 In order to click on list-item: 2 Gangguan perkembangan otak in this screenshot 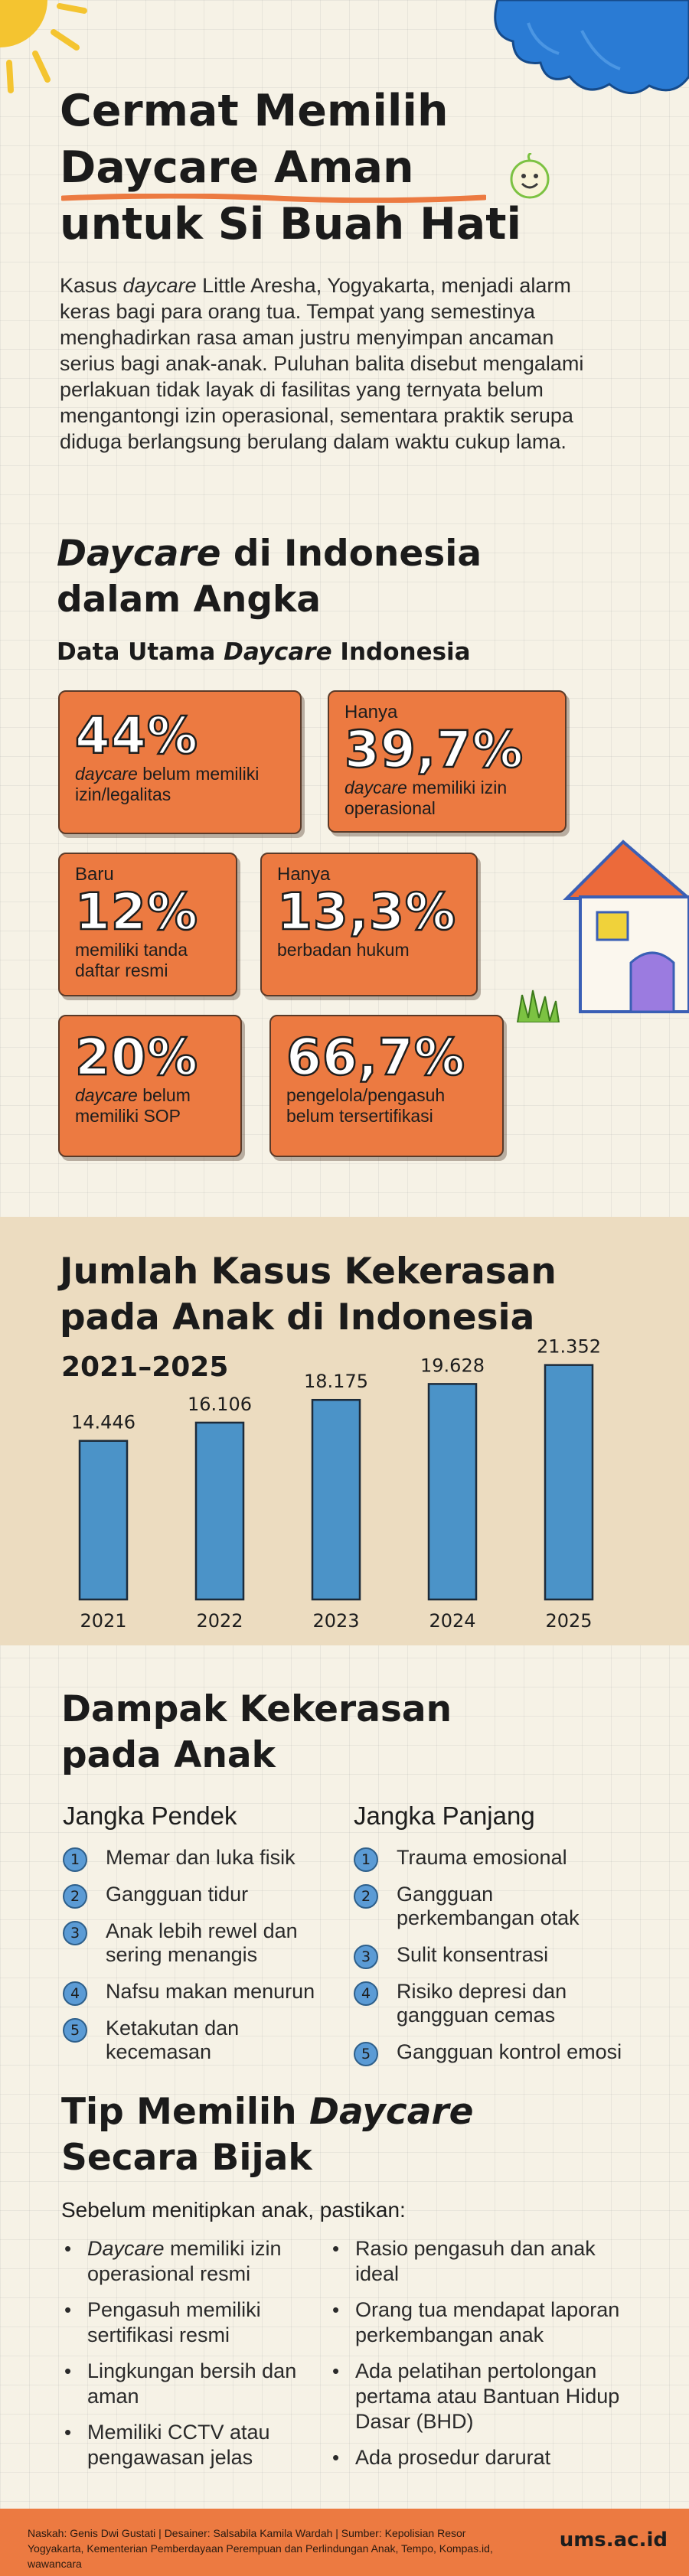, I will do `click(480, 1906)`.